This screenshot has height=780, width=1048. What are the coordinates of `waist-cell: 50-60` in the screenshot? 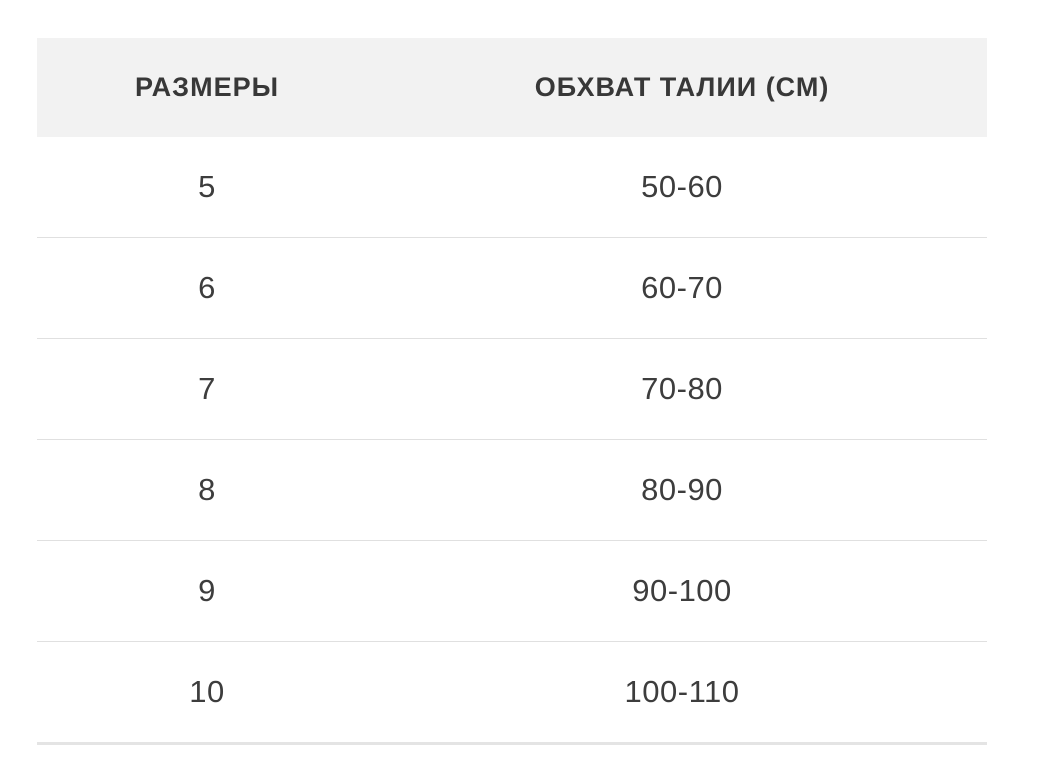 It's located at (682, 186).